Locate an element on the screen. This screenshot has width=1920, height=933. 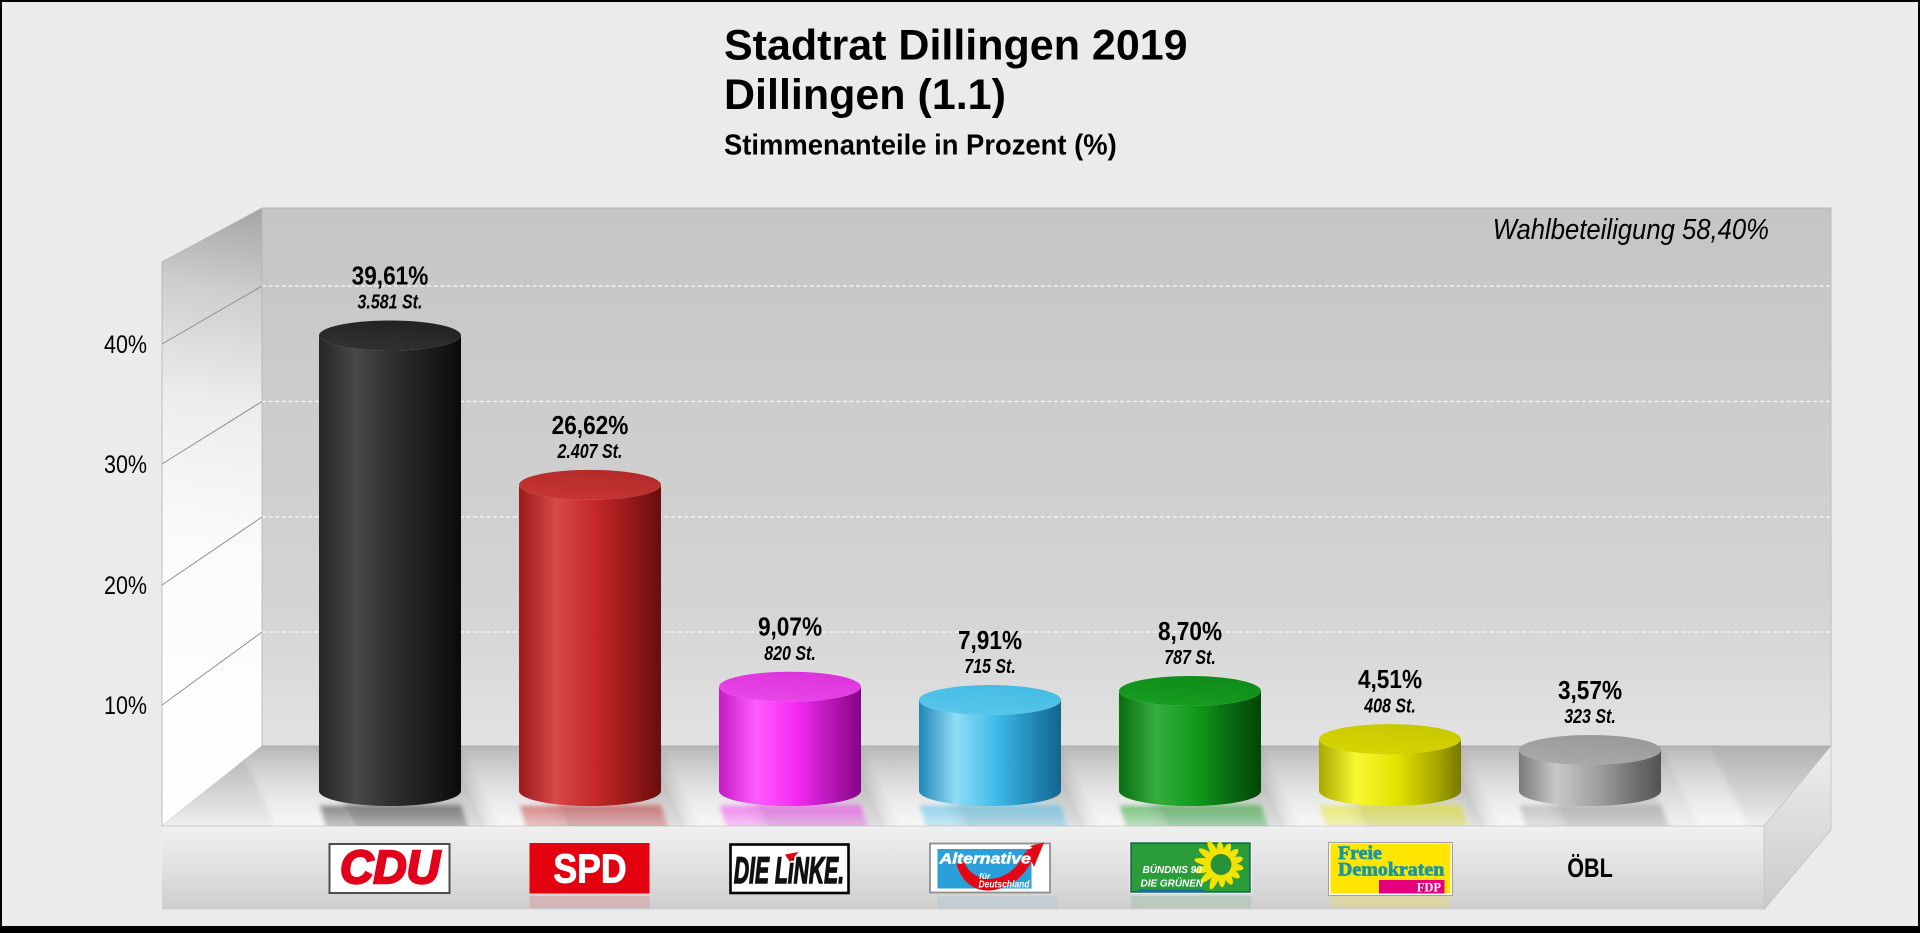
svg-text: 10% is located at coordinates (125, 705).